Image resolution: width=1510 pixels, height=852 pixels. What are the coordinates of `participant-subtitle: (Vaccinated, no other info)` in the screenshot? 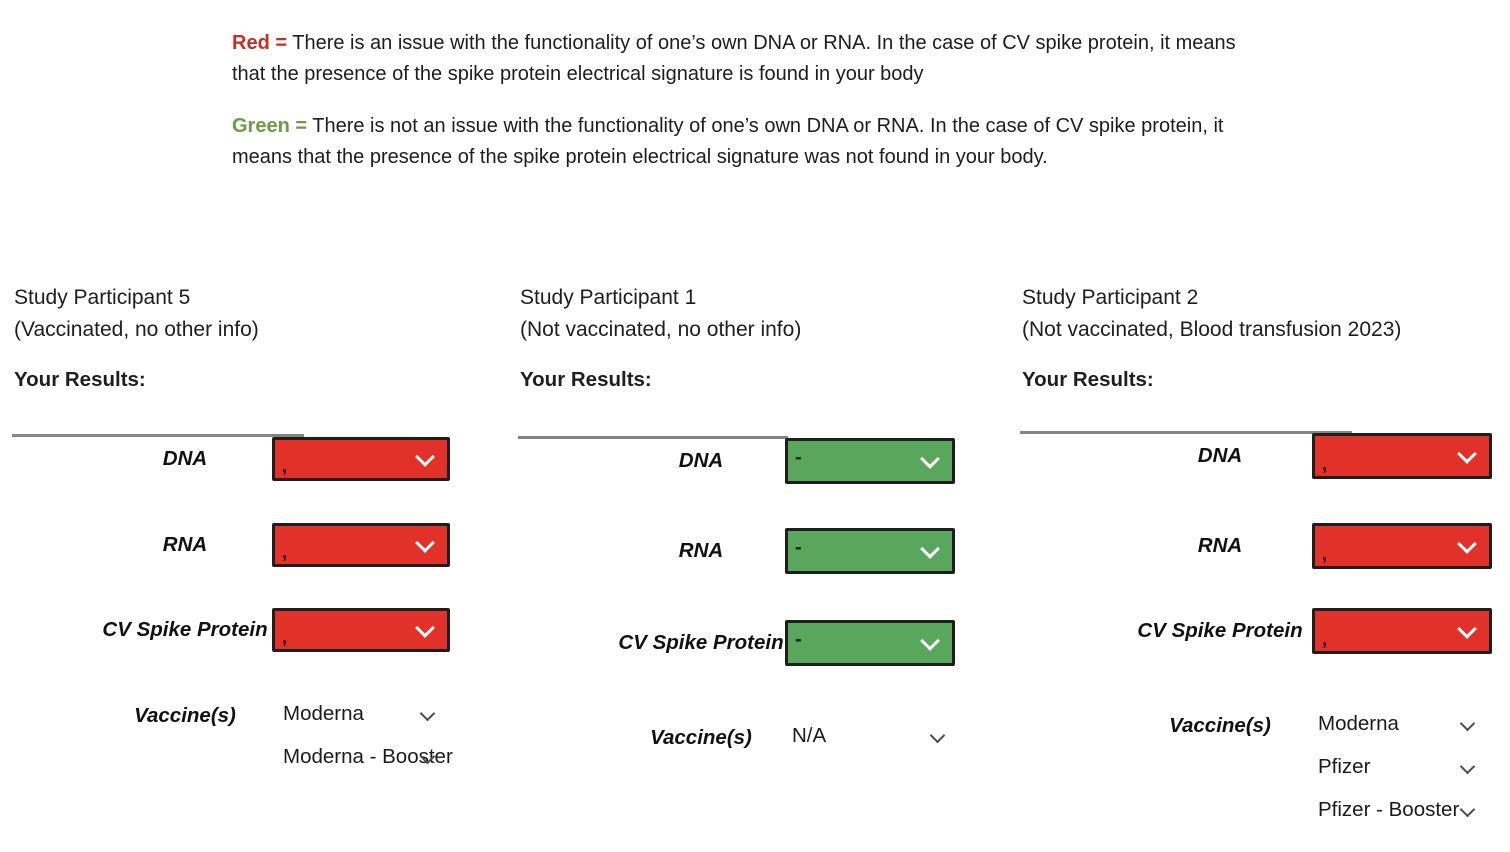 It's located at (136, 329).